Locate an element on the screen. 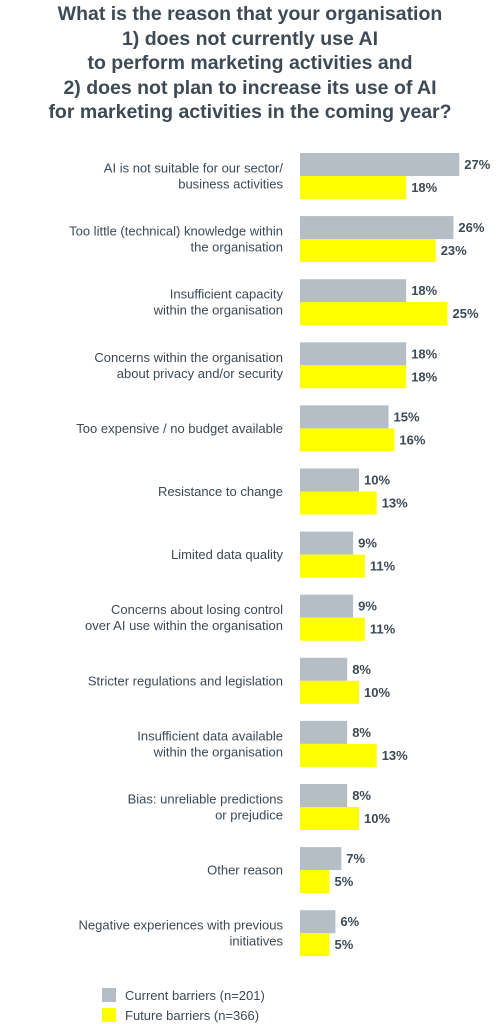  category-label-line: Resistance to change is located at coordinates (220, 491).